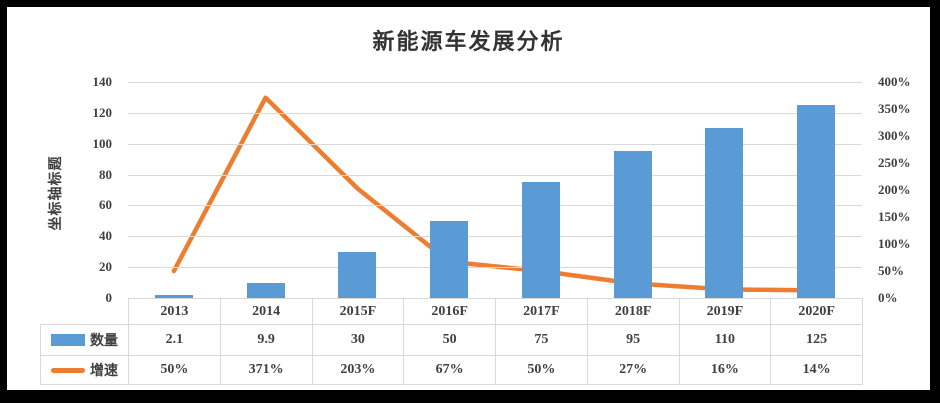 The width and height of the screenshot is (940, 403). What do you see at coordinates (894, 162) in the screenshot?
I see `right-axis-tick: 250%` at bounding box center [894, 162].